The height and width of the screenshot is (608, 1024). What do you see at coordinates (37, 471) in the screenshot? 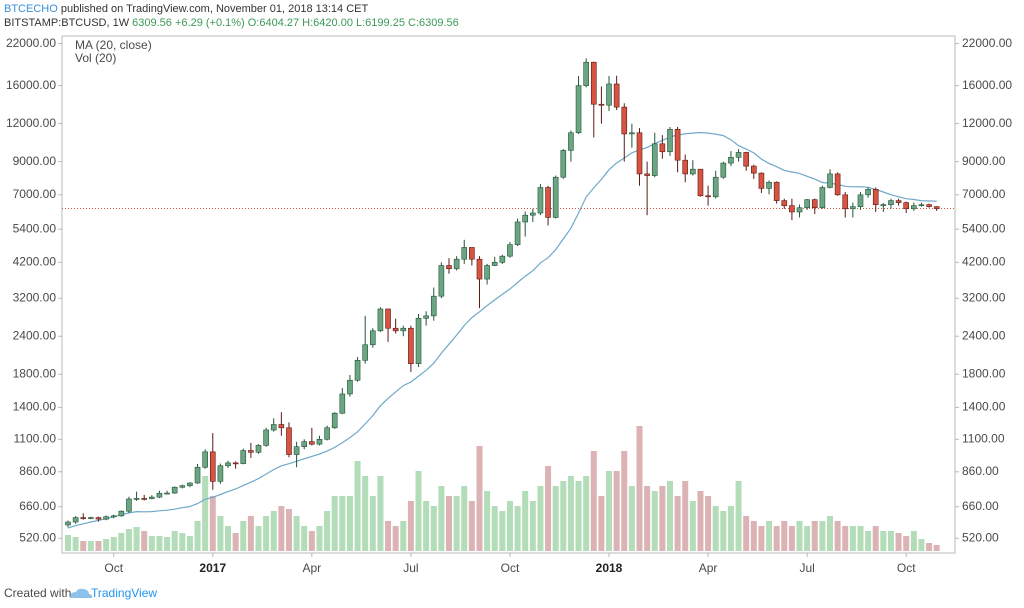
I see `y-tick-label: 860.00` at bounding box center [37, 471].